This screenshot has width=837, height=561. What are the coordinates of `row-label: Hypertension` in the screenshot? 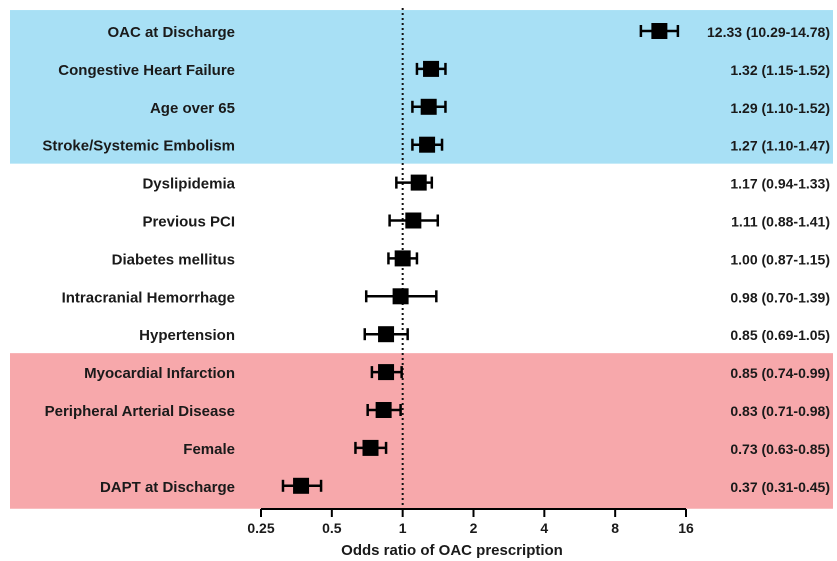 It's located at (187, 335).